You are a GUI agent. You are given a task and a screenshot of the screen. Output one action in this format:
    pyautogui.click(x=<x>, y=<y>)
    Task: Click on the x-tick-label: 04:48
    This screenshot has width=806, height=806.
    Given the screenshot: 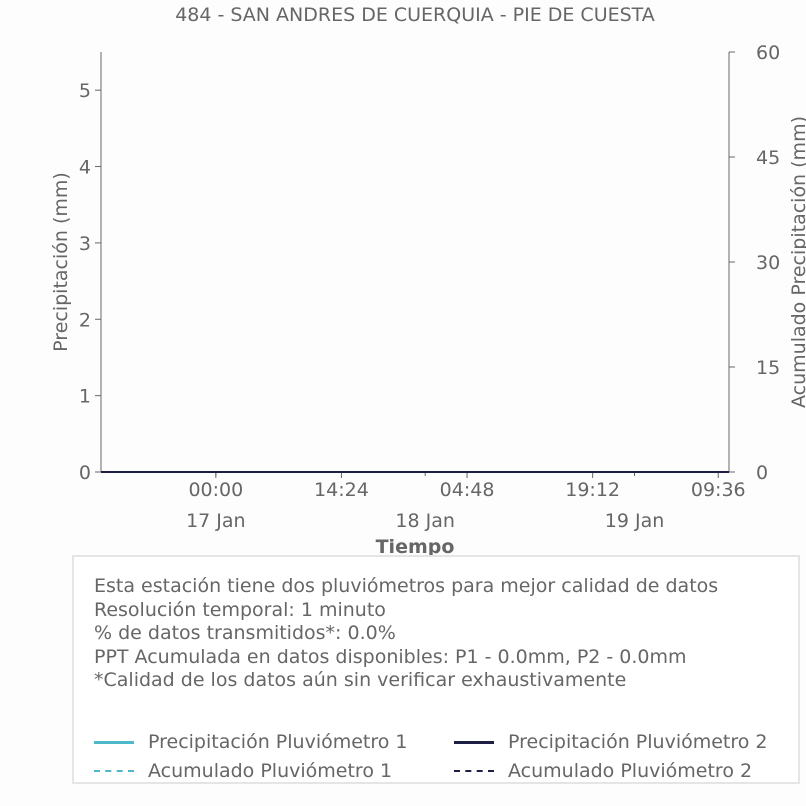 What is the action you would take?
    pyautogui.click(x=467, y=490)
    